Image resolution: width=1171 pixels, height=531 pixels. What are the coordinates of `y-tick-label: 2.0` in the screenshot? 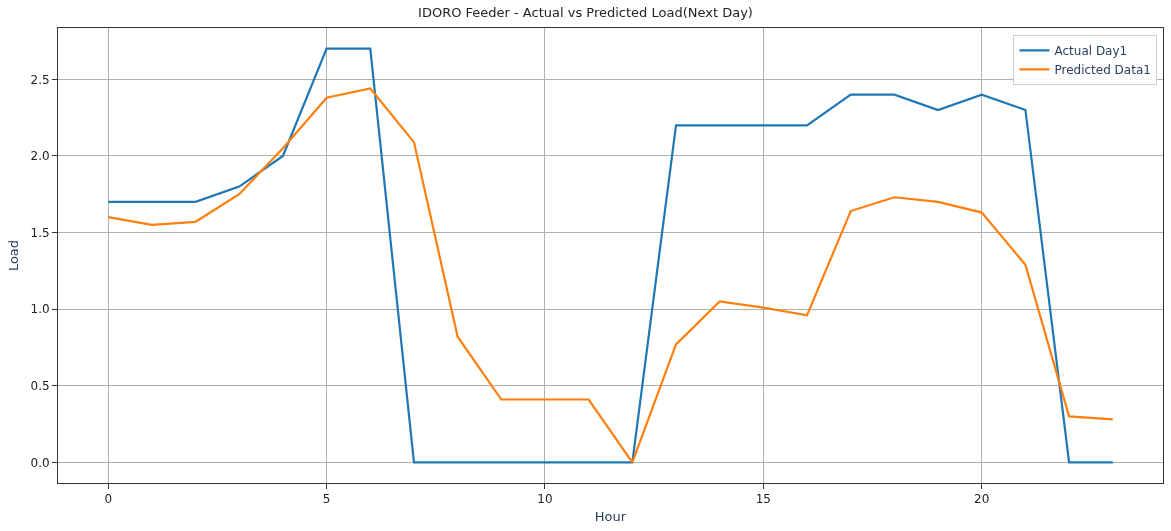 It's located at (40, 156).